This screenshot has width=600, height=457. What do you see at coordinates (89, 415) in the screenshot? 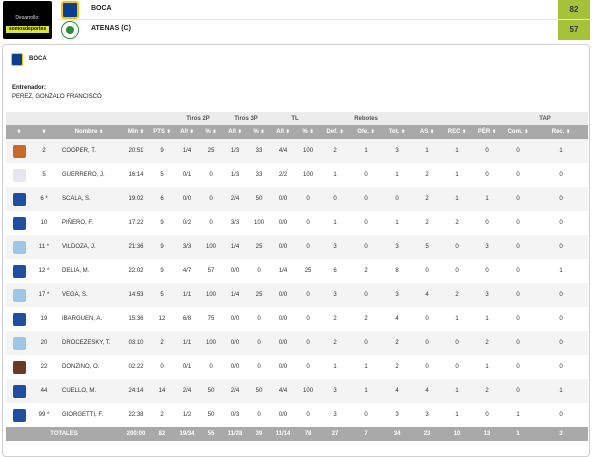
I see `cell-player-name: GIORGETTI, F.` at bounding box center [89, 415].